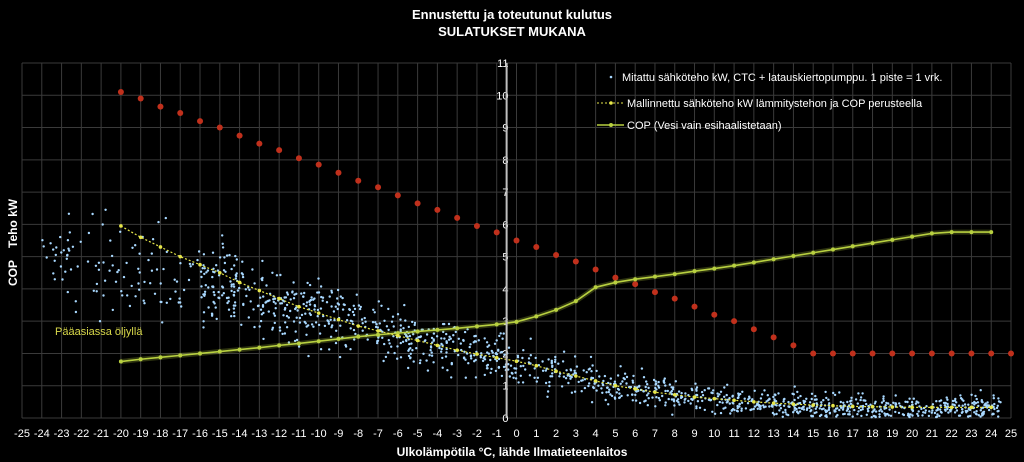 The height and width of the screenshot is (462, 1024). Describe the element at coordinates (793, 434) in the screenshot. I see `x-tick-label: 14` at that location.